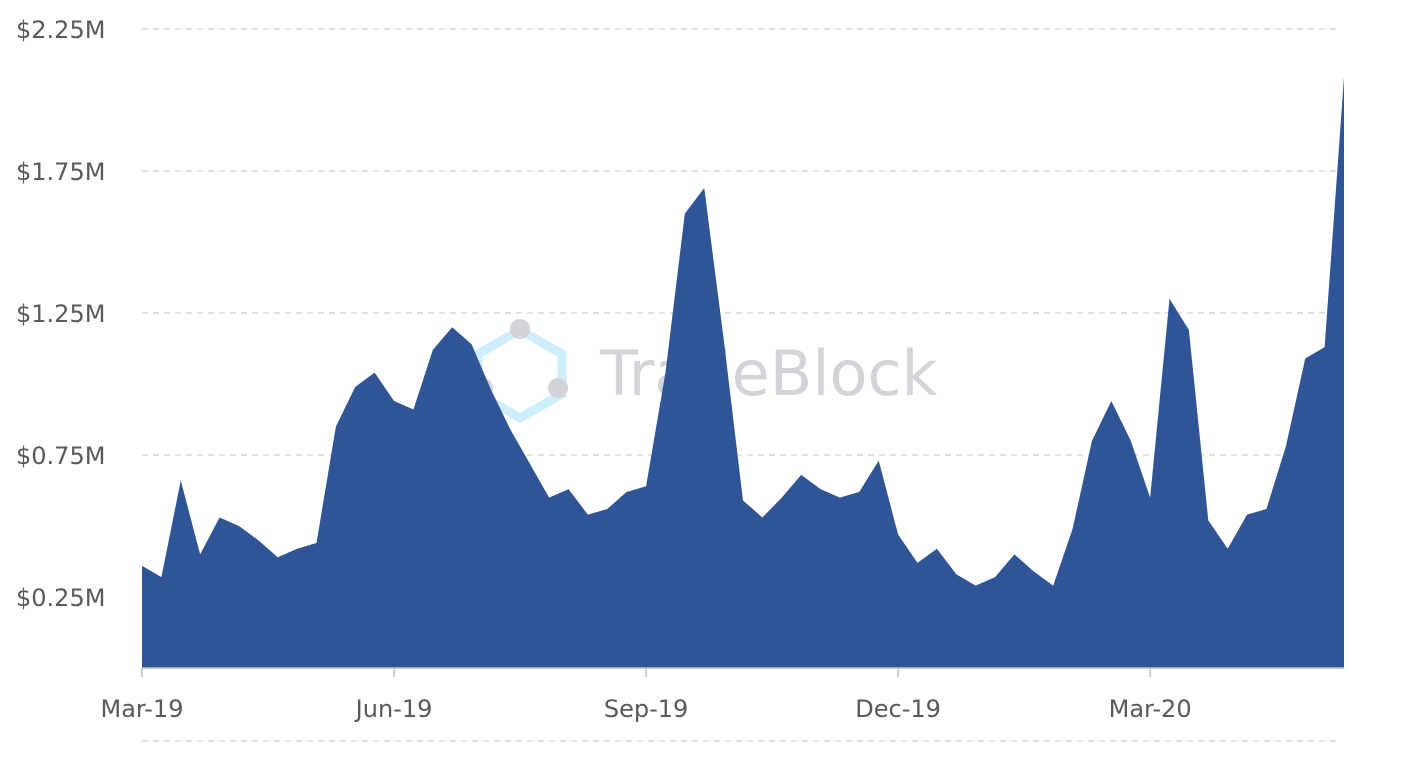 This screenshot has width=1416, height=768. I want to click on y-tick-label: $1.75M, so click(60, 172).